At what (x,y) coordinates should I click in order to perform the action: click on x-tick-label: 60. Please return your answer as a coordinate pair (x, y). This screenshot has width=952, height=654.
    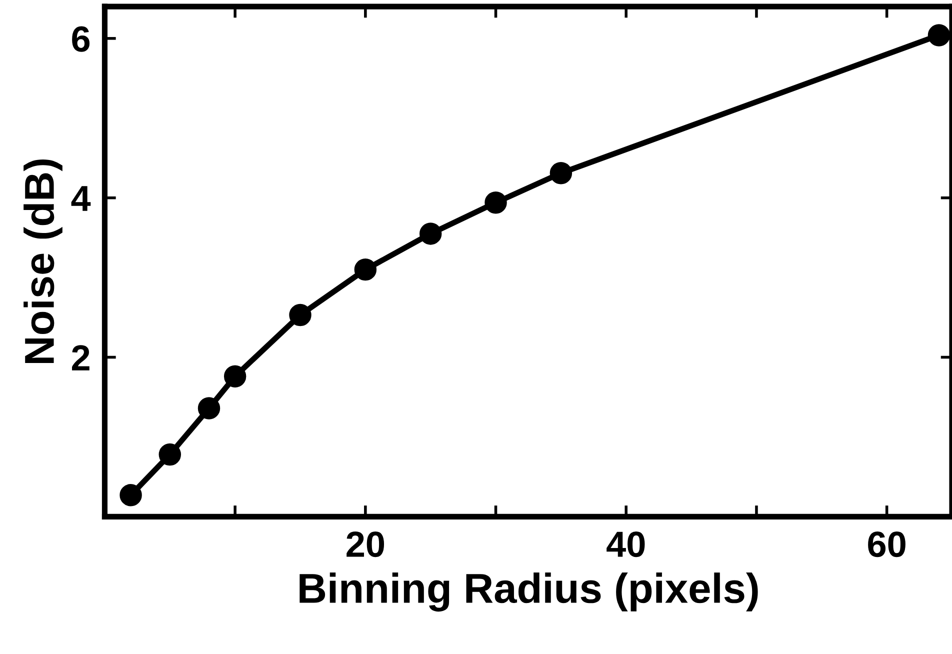
    Looking at the image, I should click on (887, 545).